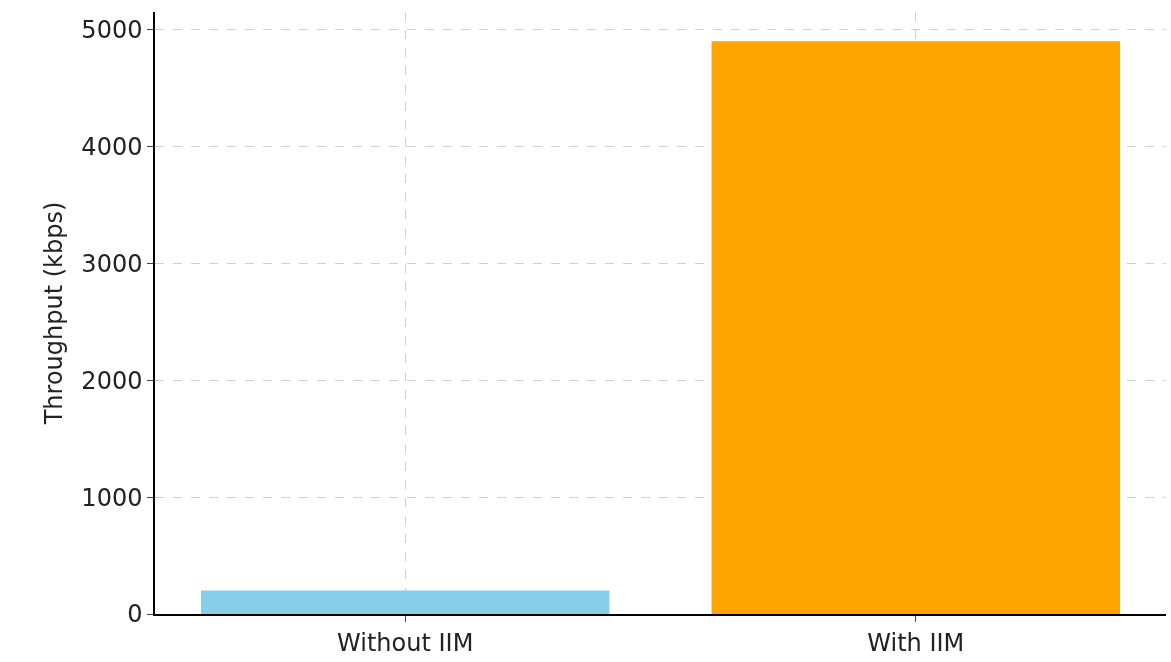 Image resolution: width=1171 pixels, height=662 pixels. What do you see at coordinates (135, 614) in the screenshot?
I see `y-tick-label: 0` at bounding box center [135, 614].